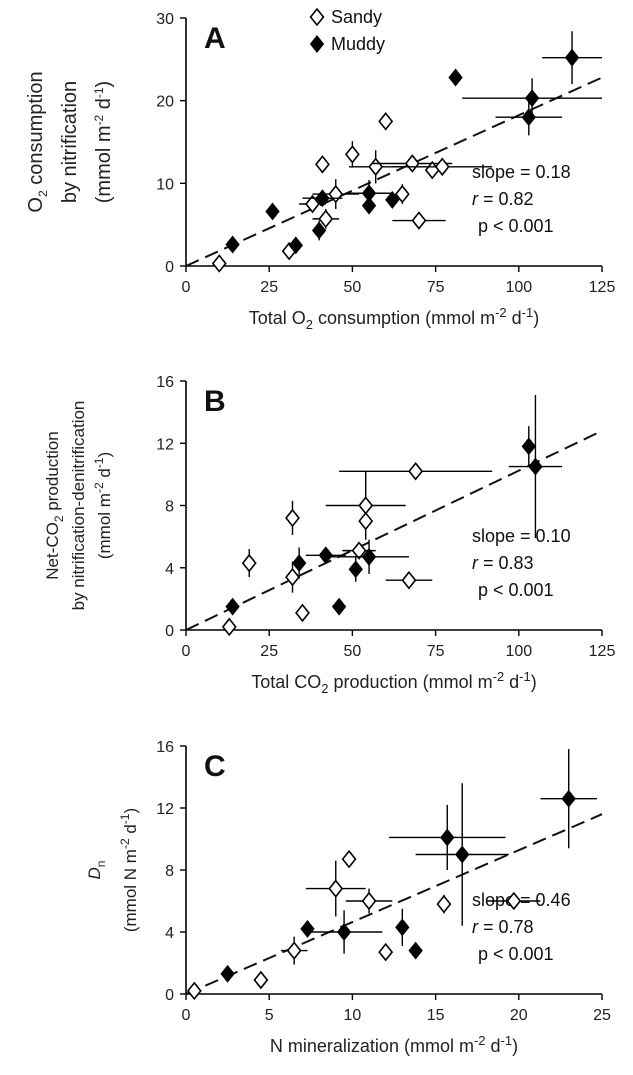  I want to click on x-tick-label: 5, so click(269, 1015).